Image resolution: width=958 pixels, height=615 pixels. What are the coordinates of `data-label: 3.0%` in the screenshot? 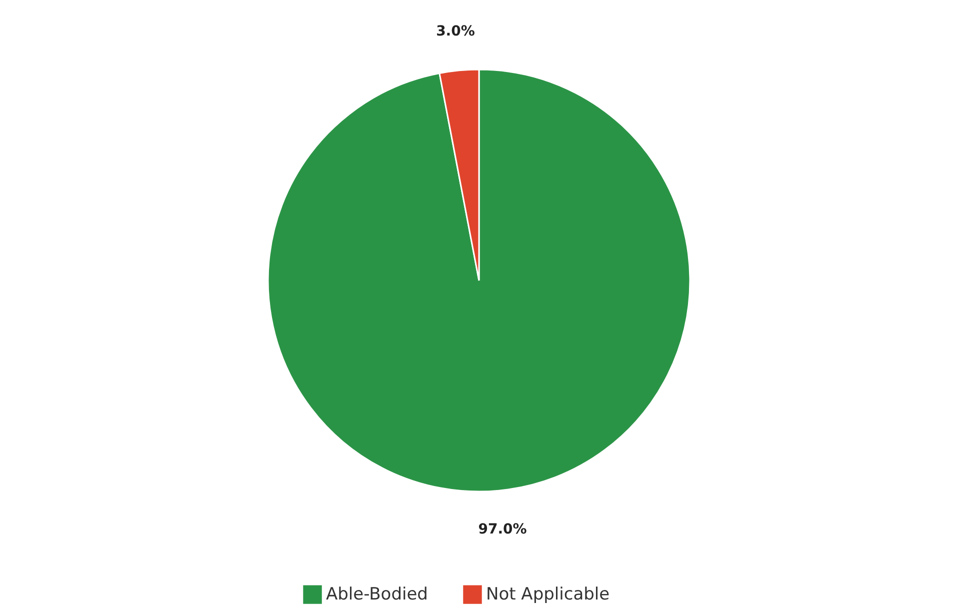 It's located at (455, 32).